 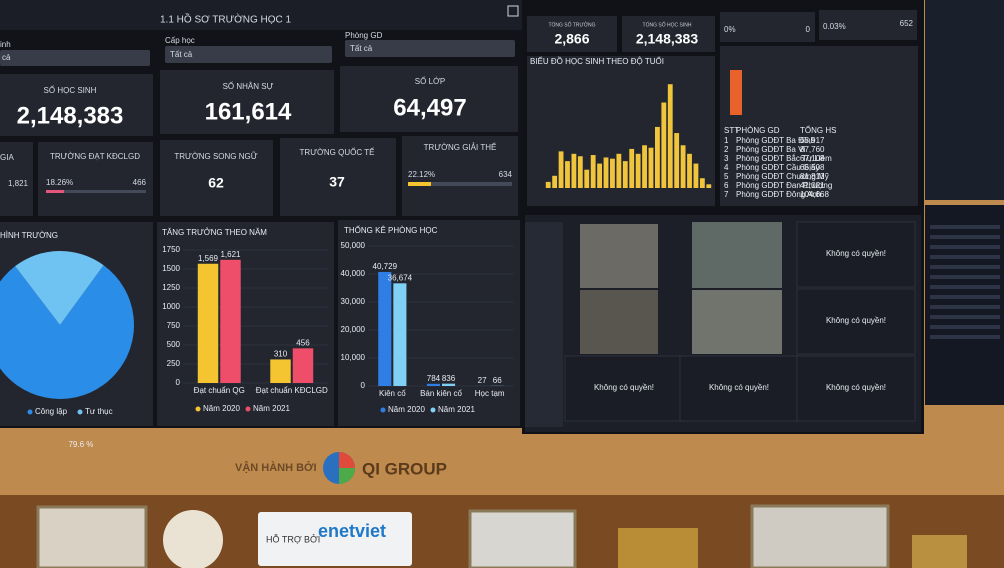 I want to click on table-cell: 3, so click(x=726, y=158).